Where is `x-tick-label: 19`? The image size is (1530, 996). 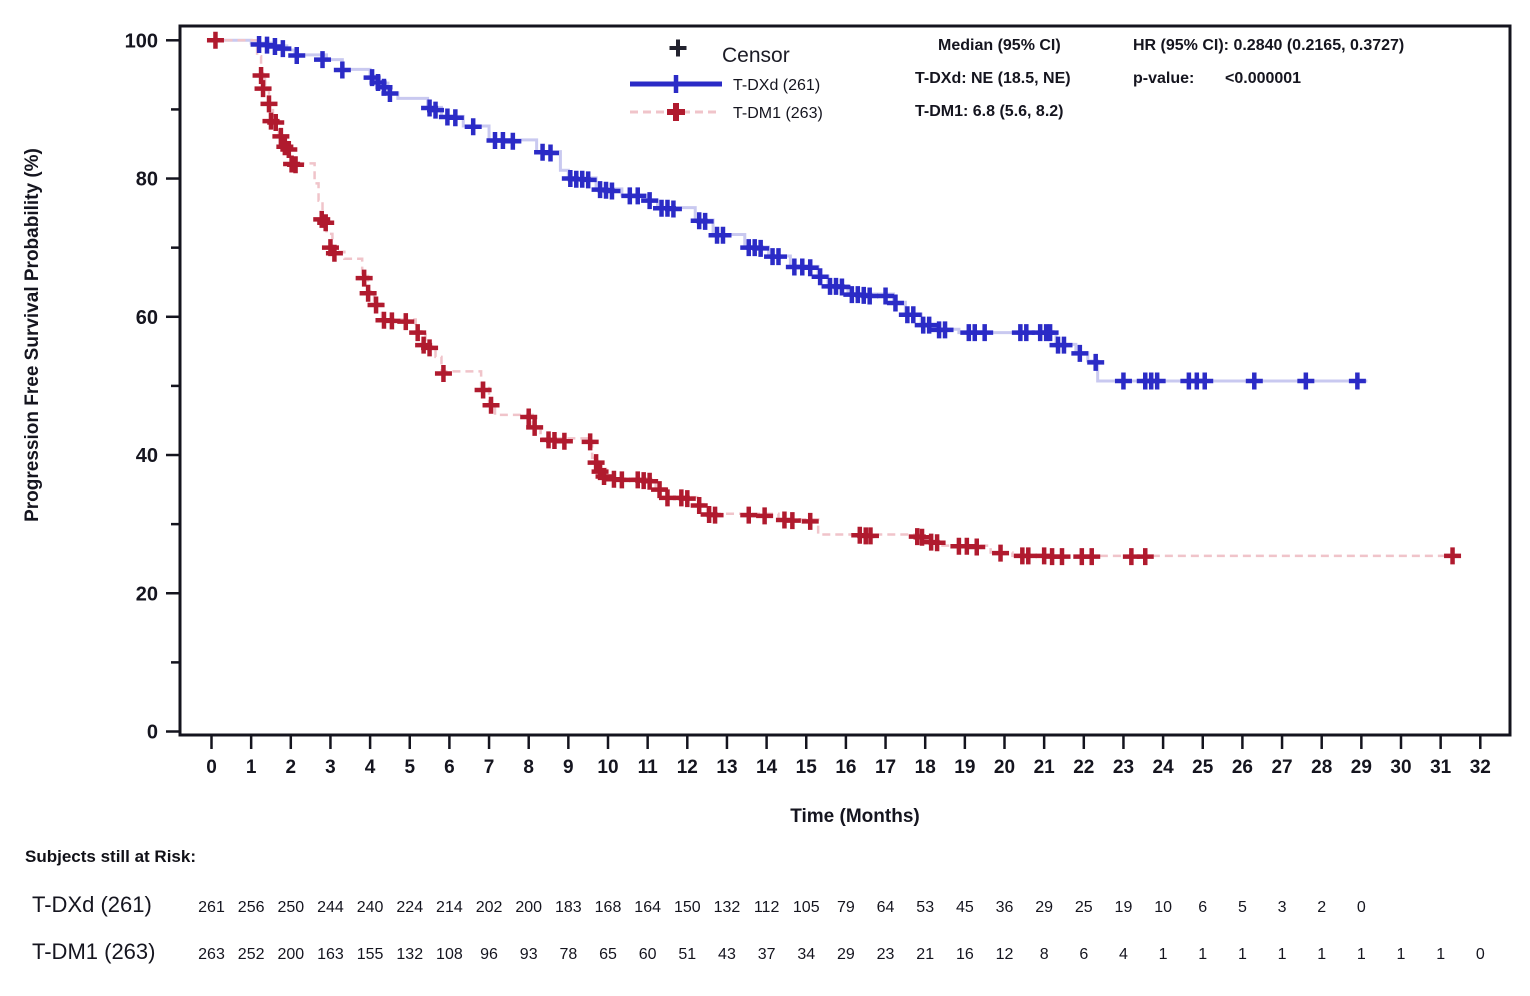 x-tick-label: 19 is located at coordinates (964, 767).